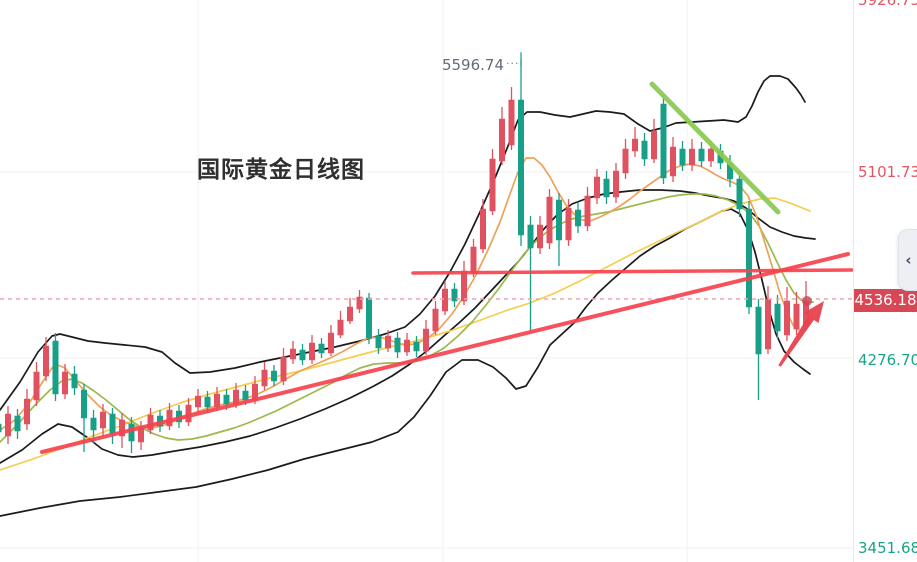 The width and height of the screenshot is (917, 562). I want to click on current-price-badge: 4536.18, so click(885, 300).